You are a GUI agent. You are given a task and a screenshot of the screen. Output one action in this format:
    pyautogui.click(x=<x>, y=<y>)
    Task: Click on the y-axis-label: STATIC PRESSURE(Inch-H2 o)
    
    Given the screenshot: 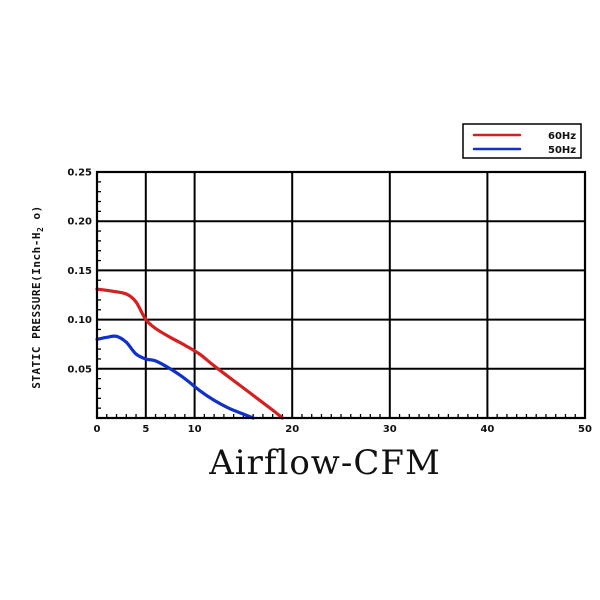 What is the action you would take?
    pyautogui.click(x=37, y=296)
    